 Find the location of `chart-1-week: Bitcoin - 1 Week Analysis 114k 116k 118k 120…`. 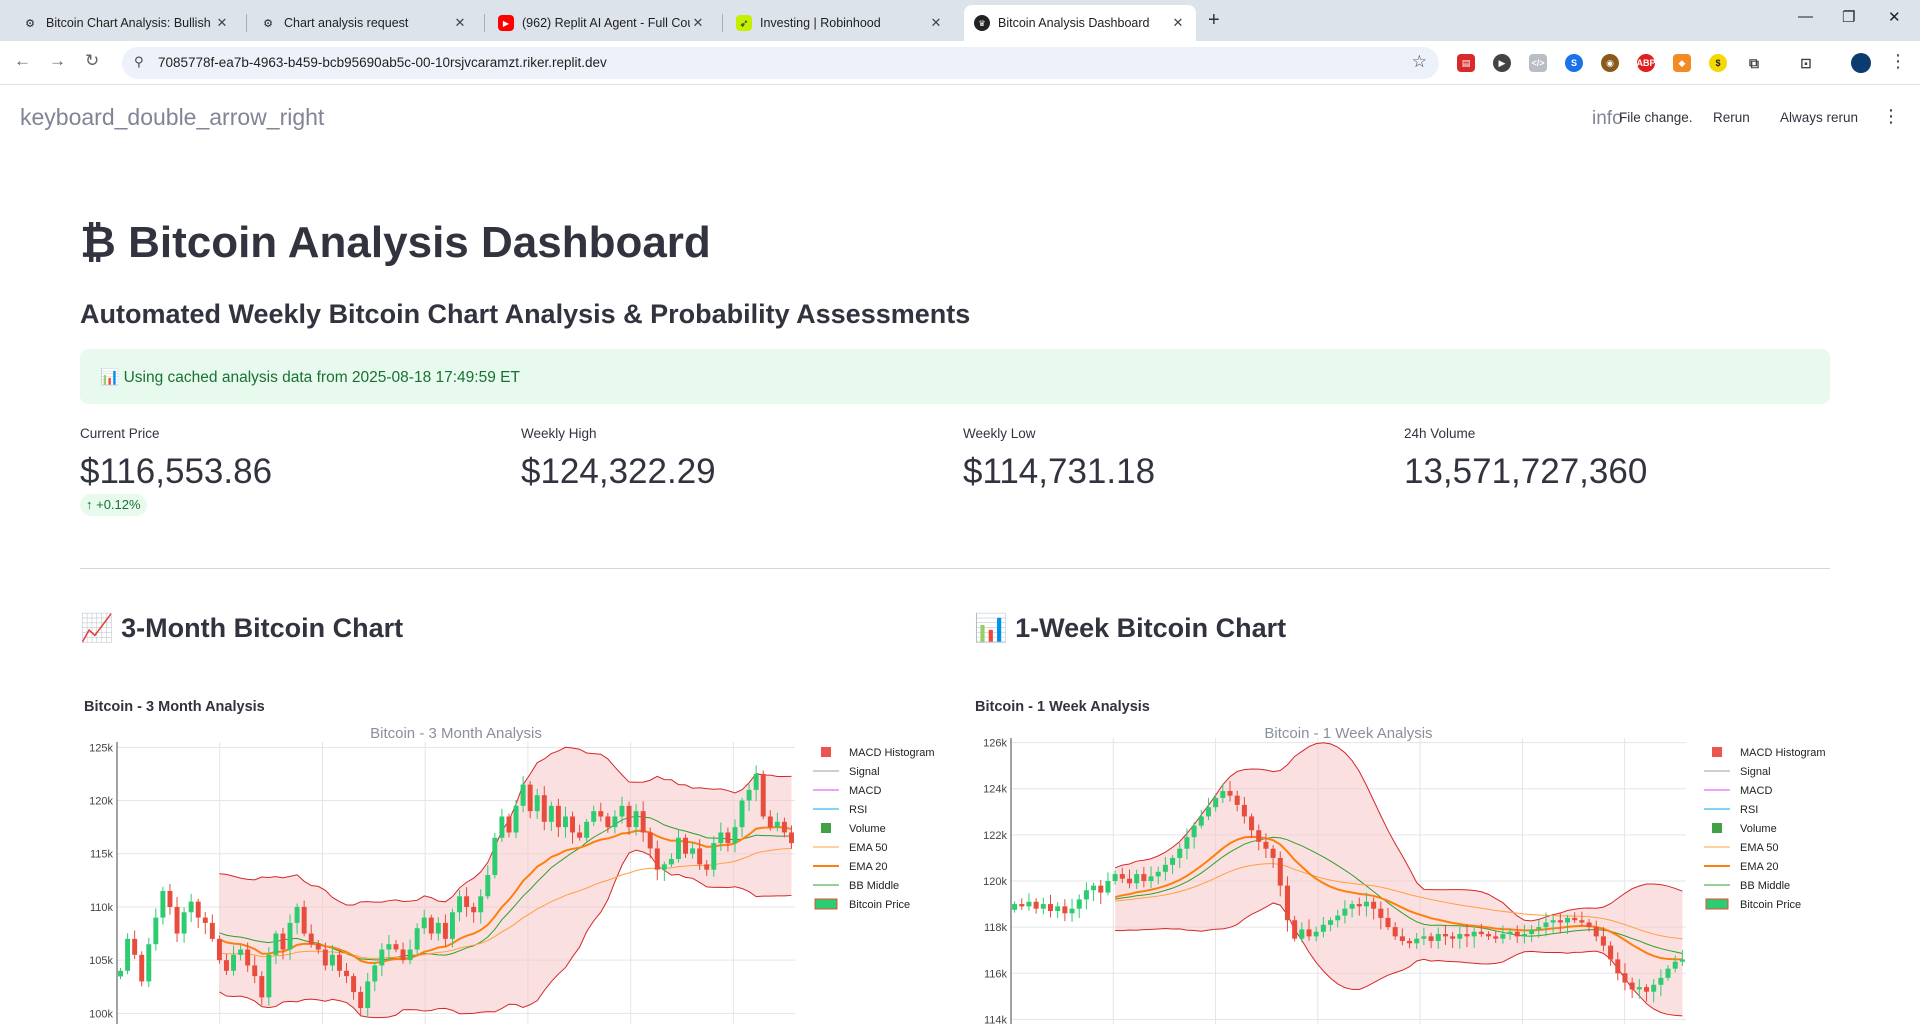

chart-1-week: Bitcoin - 1 Week Analysis 114k 116k 118k 120… is located at coordinates (1400, 872).